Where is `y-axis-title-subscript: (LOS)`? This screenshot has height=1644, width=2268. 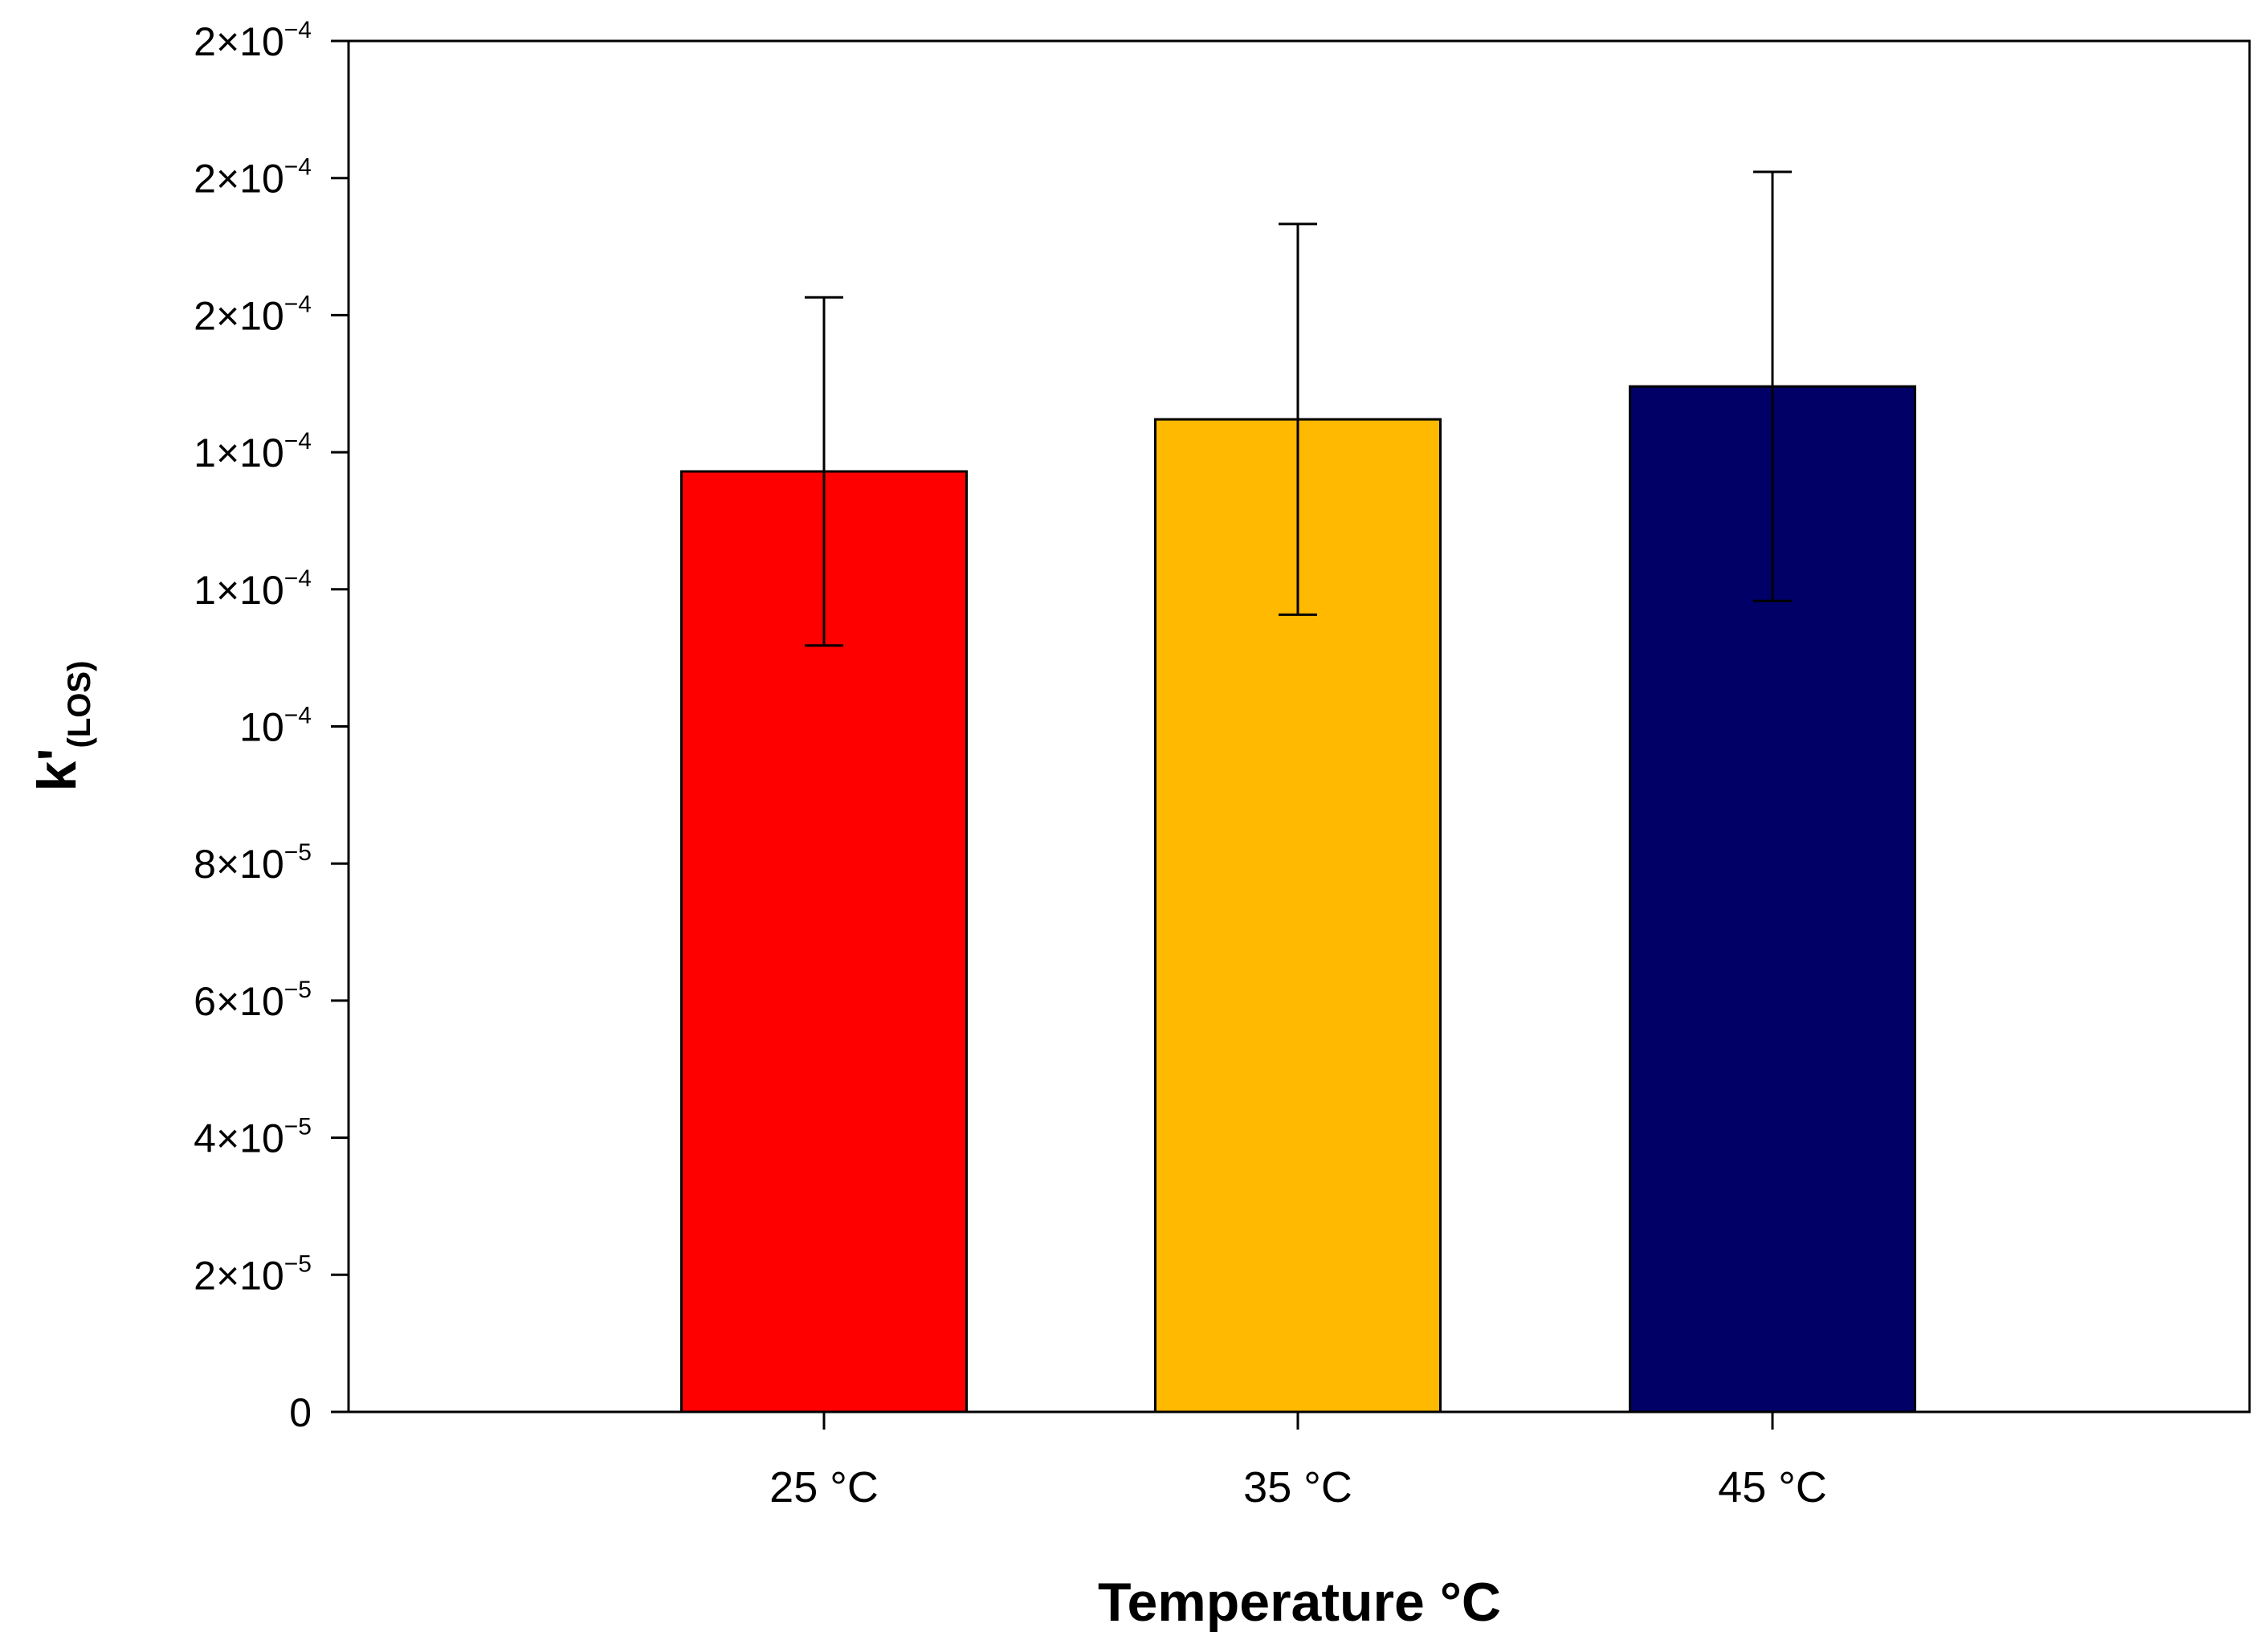 y-axis-title-subscript: (LOS) is located at coordinates (79, 705).